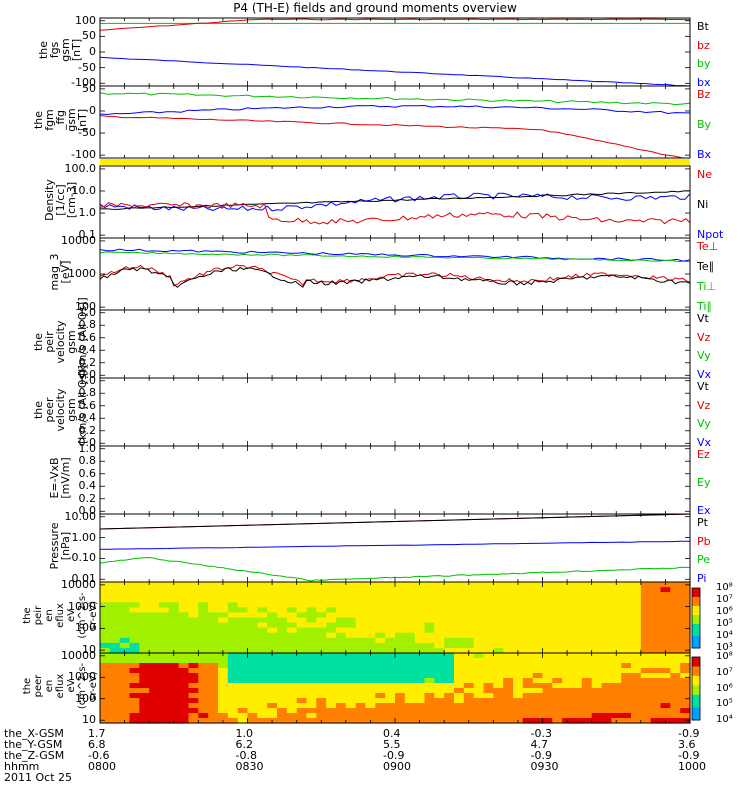  I want to click on ephem-label-1: the_Y-GSM, so click(33, 744).